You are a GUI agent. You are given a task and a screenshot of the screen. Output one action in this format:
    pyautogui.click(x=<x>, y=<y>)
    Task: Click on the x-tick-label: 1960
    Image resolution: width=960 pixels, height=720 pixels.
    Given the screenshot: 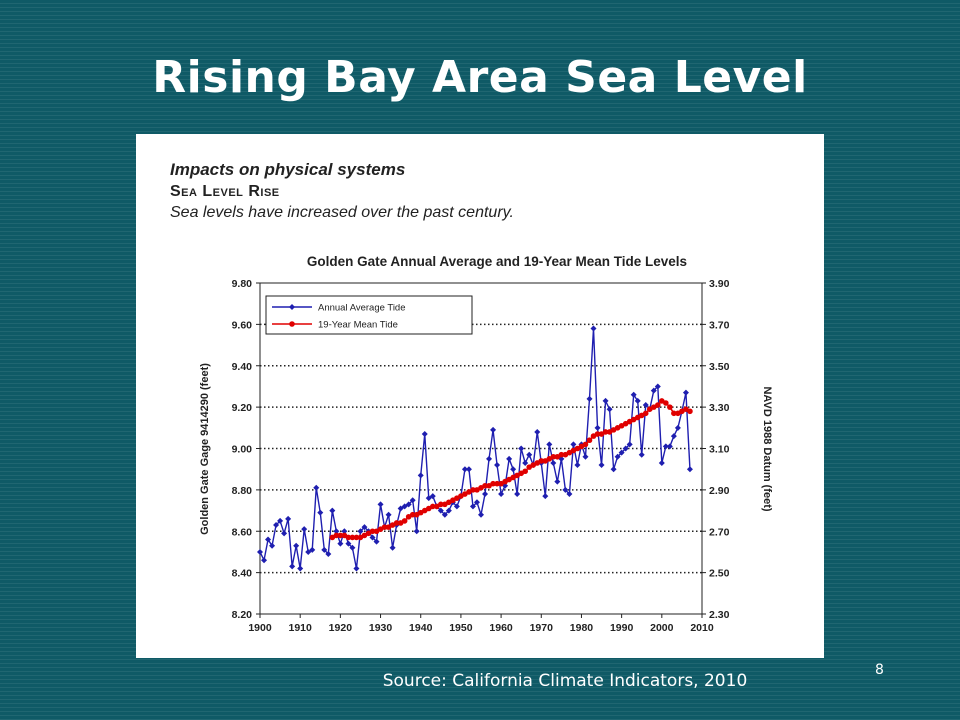 What is the action you would take?
    pyautogui.click(x=501, y=628)
    